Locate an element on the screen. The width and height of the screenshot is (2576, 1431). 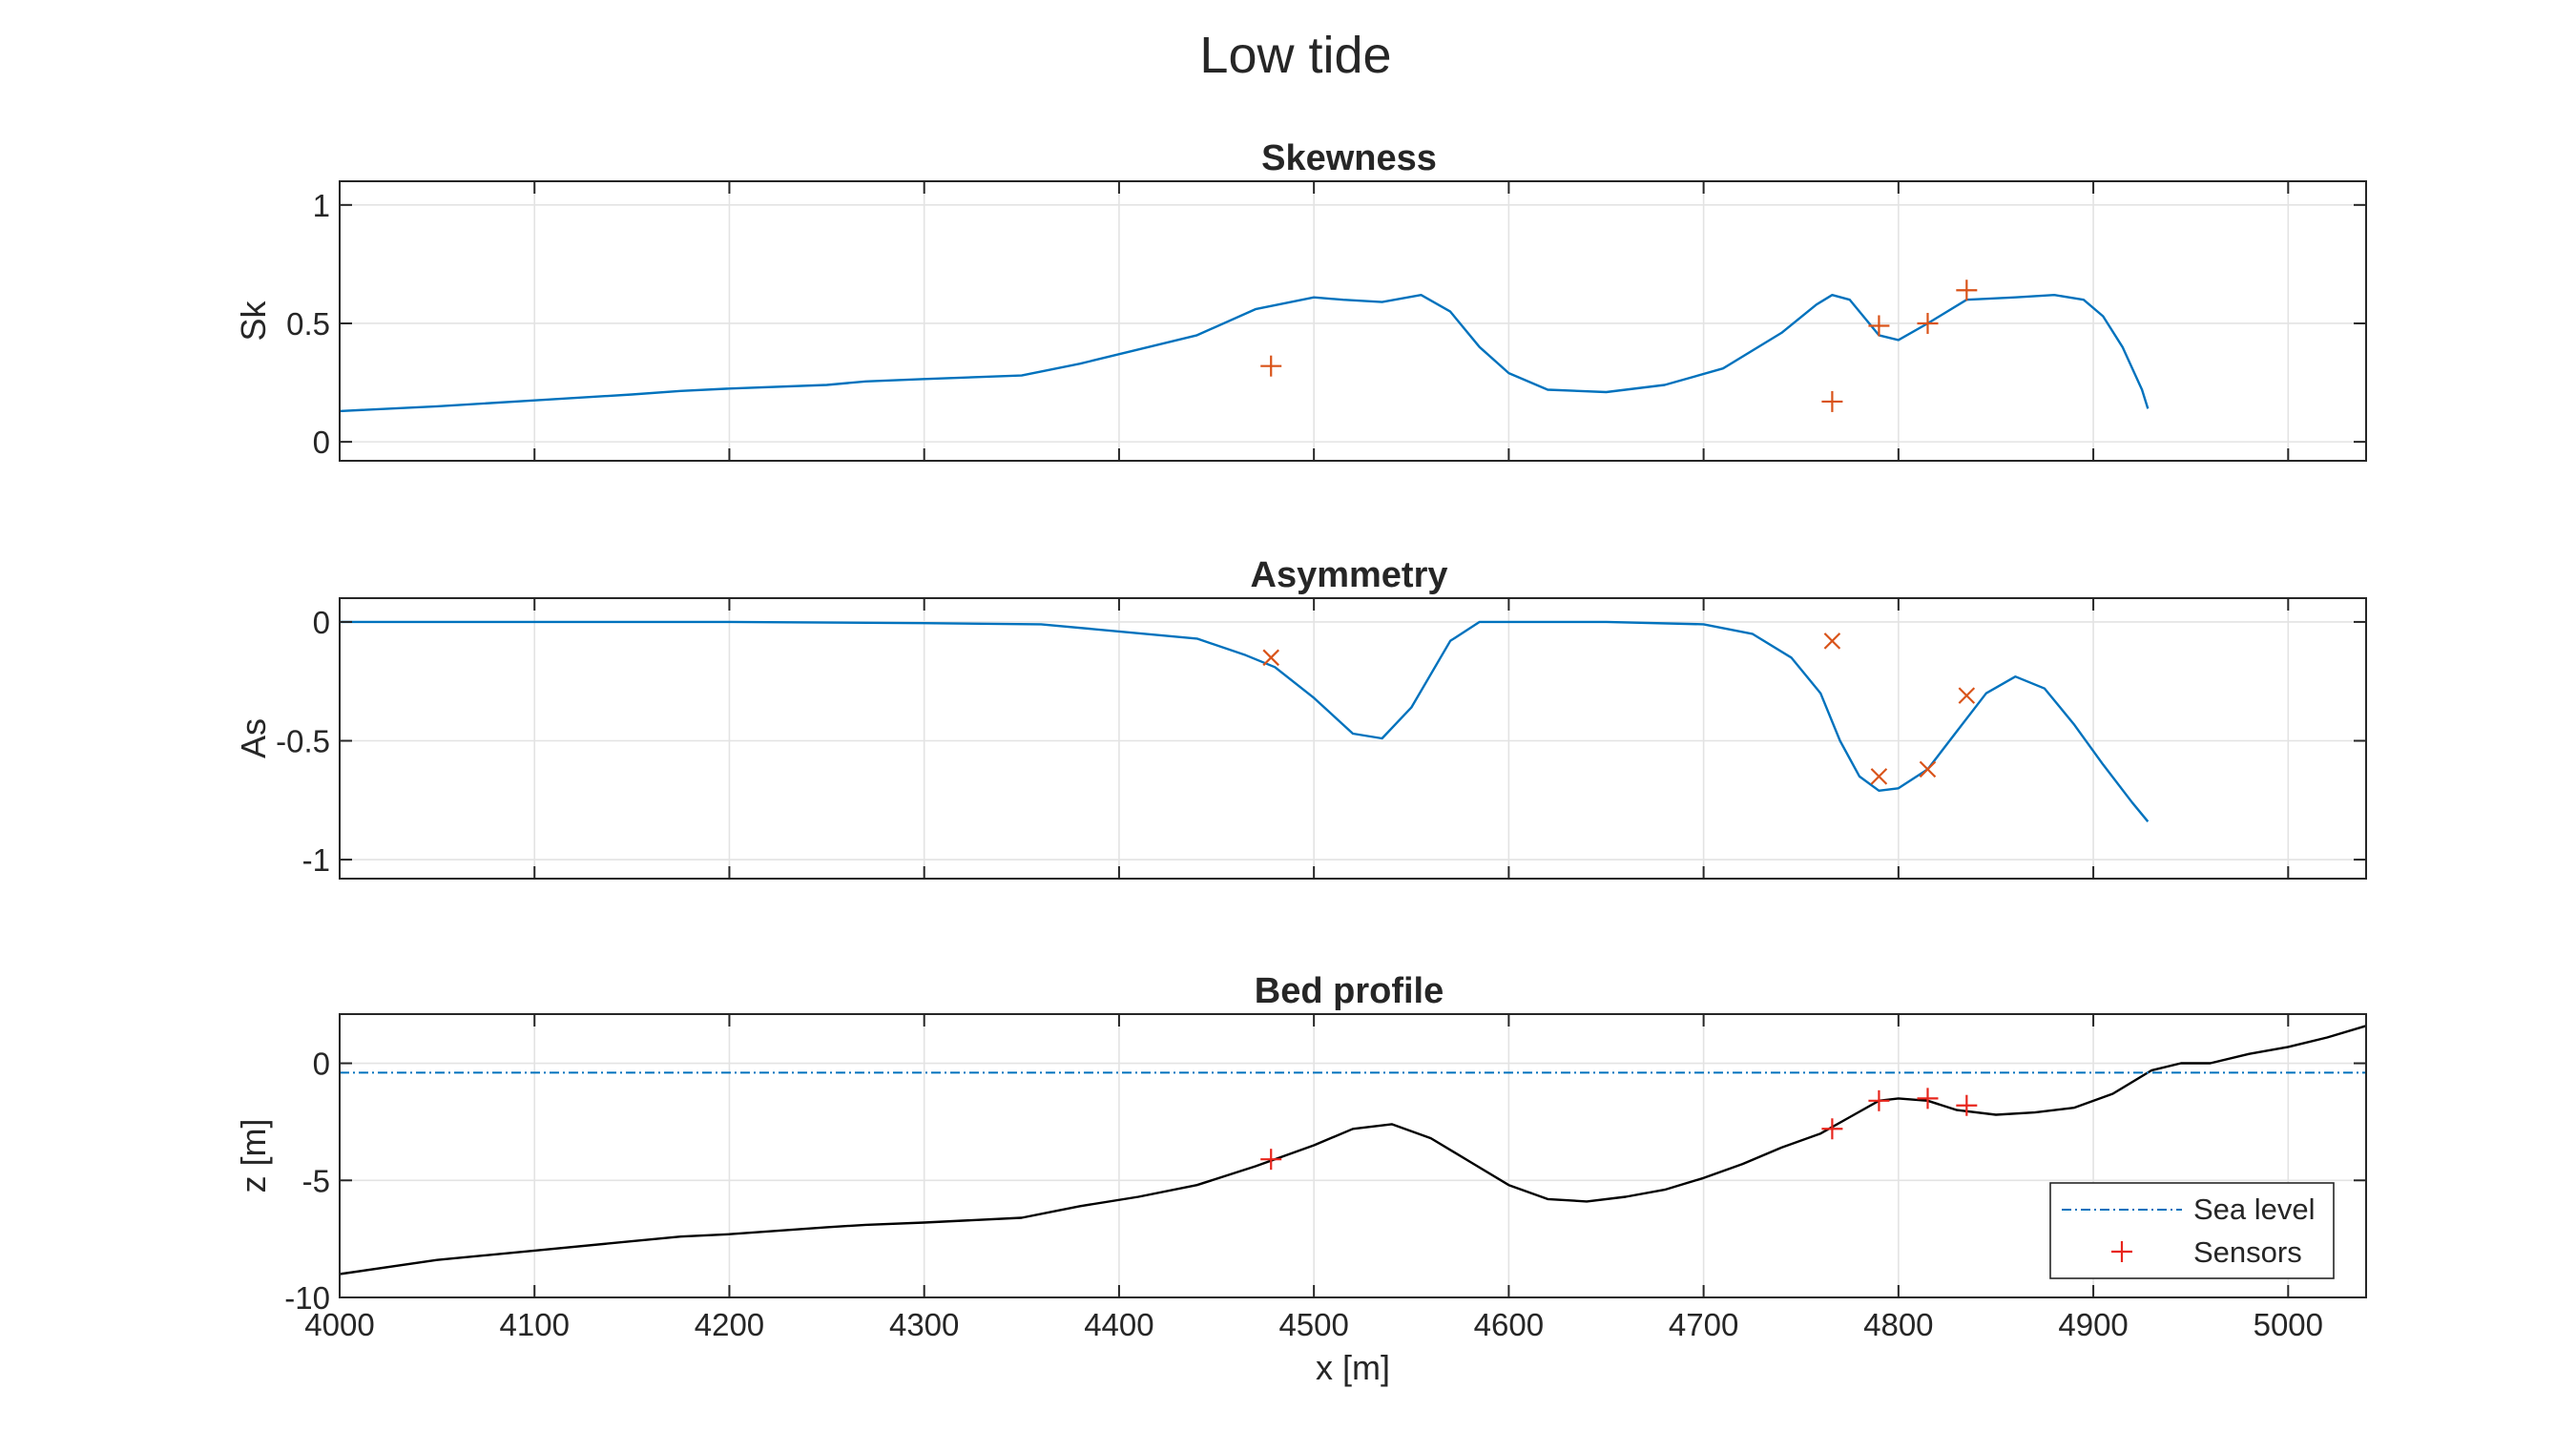
x-tick-label: 4000 is located at coordinates (339, 1324).